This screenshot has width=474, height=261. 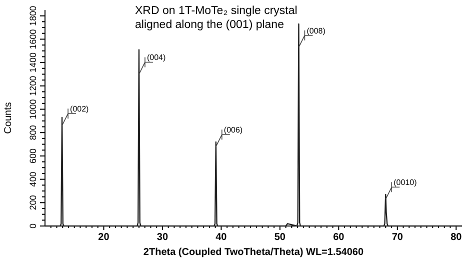 I want to click on chart-title: XRD on 1T-MoTe₂ single crystal aligned along the (001) plane, so click(x=216, y=18).